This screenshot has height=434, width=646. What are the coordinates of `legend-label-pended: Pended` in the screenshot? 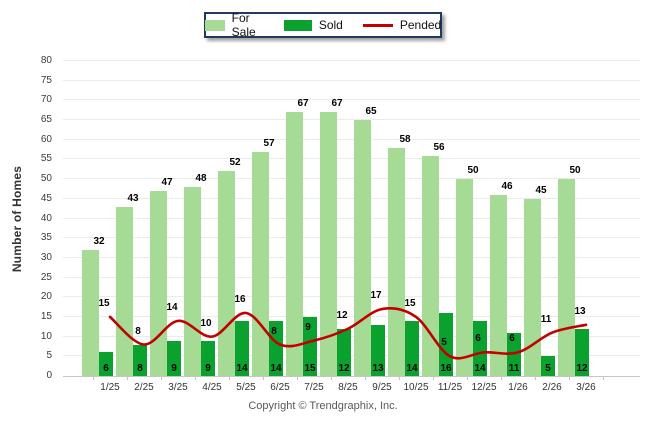 It's located at (420, 25).